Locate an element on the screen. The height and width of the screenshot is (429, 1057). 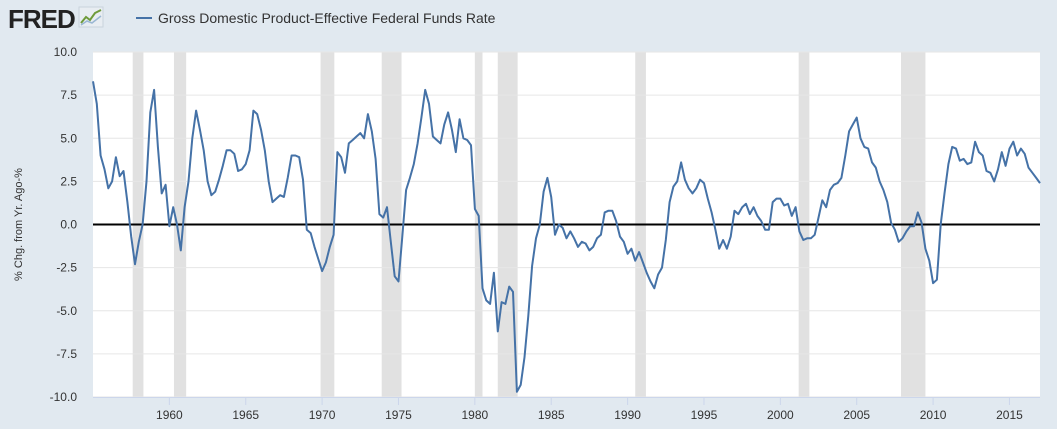
x-tick-label: 2000 is located at coordinates (780, 415).